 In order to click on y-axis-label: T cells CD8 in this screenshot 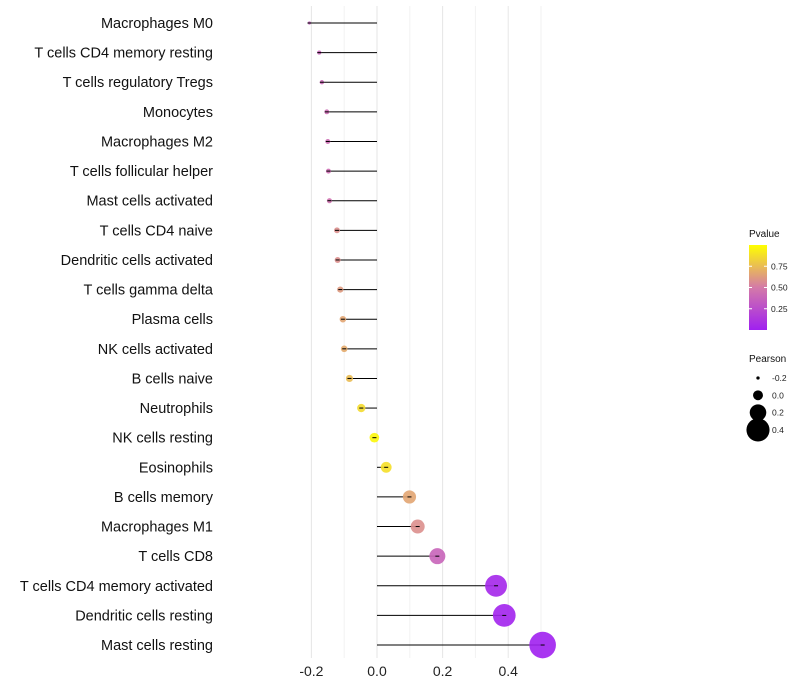, I will do `click(175, 557)`.